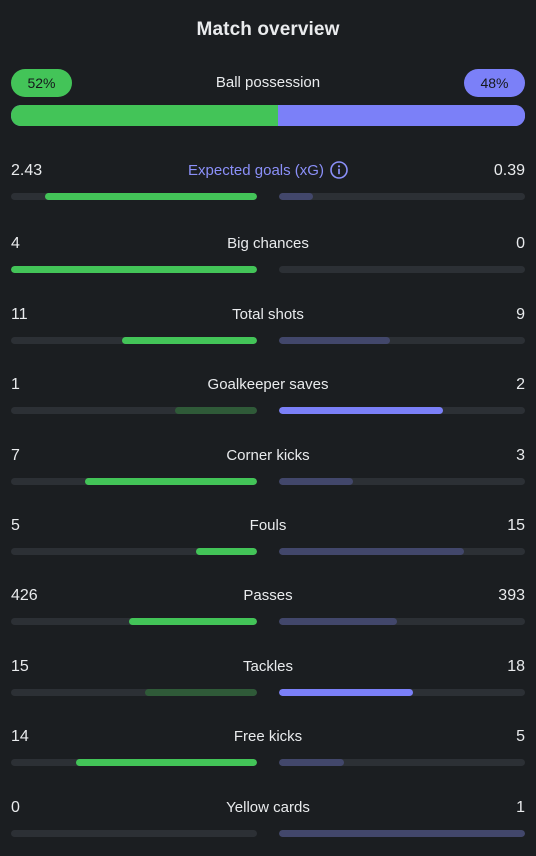 The image size is (536, 856). What do you see at coordinates (19, 314) in the screenshot?
I see `home-stat-value: 11` at bounding box center [19, 314].